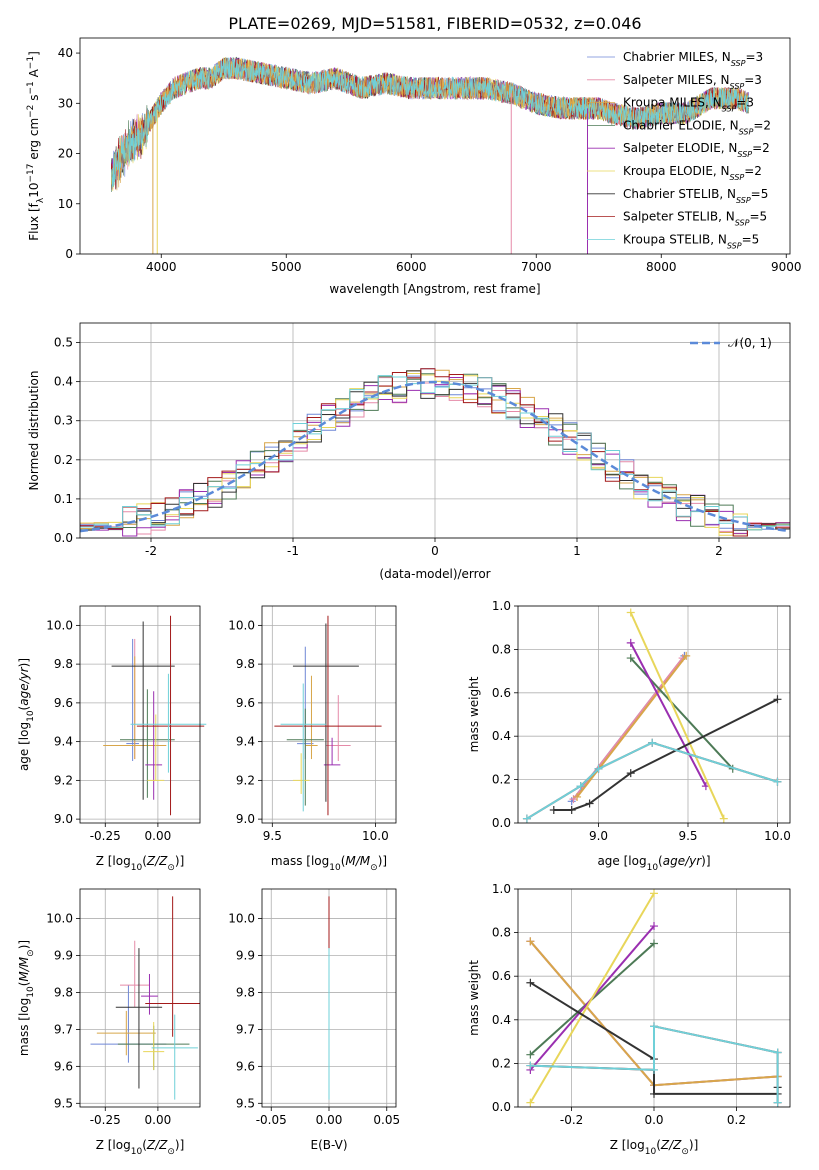 The width and height of the screenshot is (819, 1170). Describe the element at coordinates (155, 715) in the screenshot. I see `error-bars` at that location.